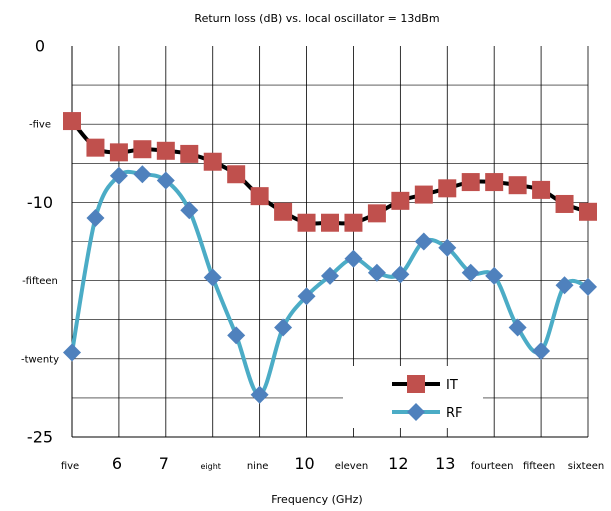  I want to click on y-tick-labels: 0 -five -10 -fifteen -twenty -25, so click(40, 242).